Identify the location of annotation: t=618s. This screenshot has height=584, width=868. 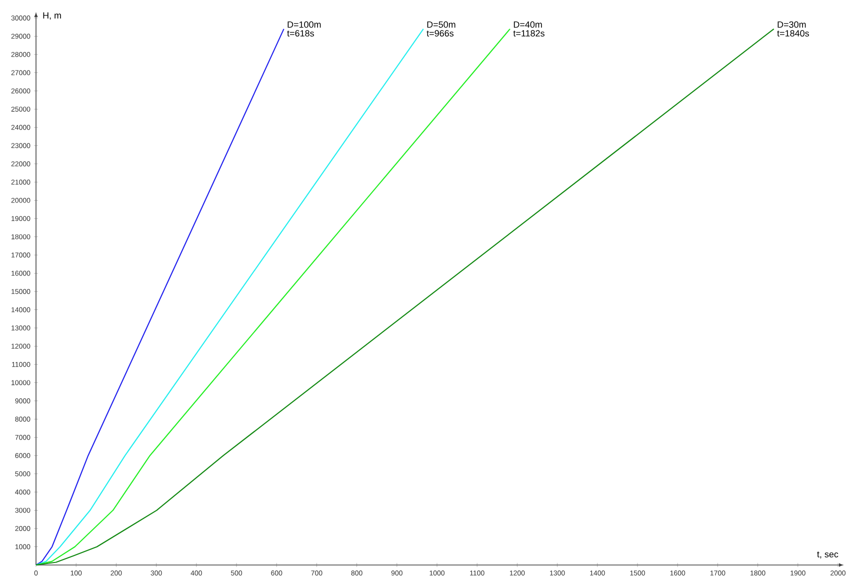
(300, 33).